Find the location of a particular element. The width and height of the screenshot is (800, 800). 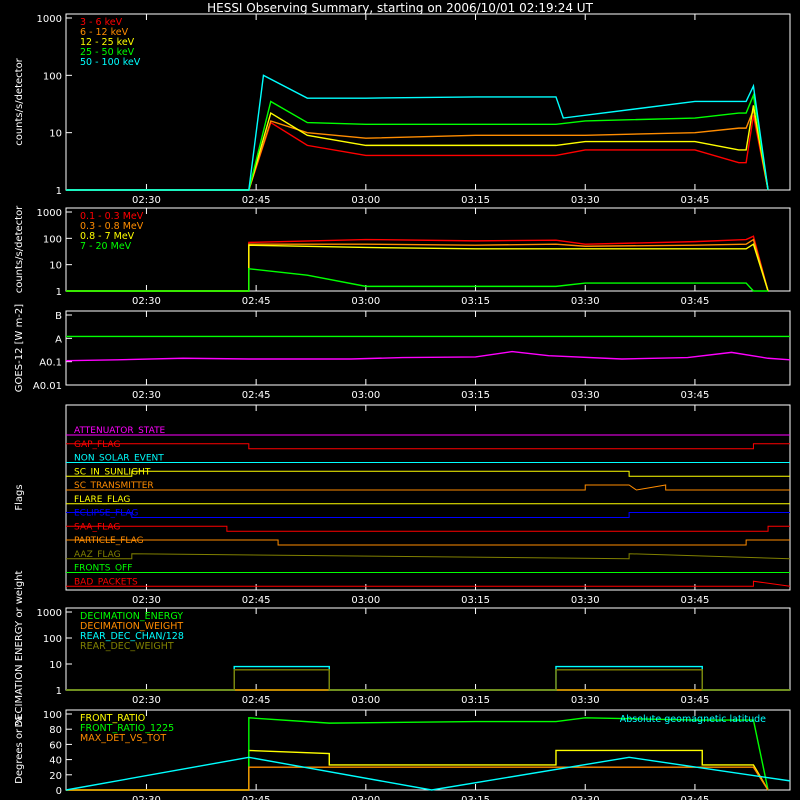

flag-label-attenuator-state: ATTENUATOR_STATE is located at coordinates (120, 431).